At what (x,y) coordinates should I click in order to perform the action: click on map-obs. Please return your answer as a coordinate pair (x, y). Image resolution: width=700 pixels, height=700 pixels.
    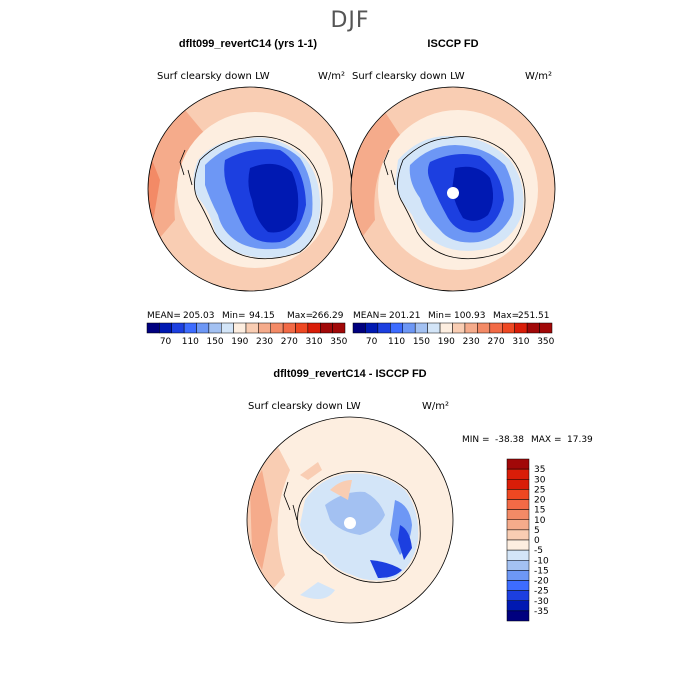
    Looking at the image, I should click on (453, 189).